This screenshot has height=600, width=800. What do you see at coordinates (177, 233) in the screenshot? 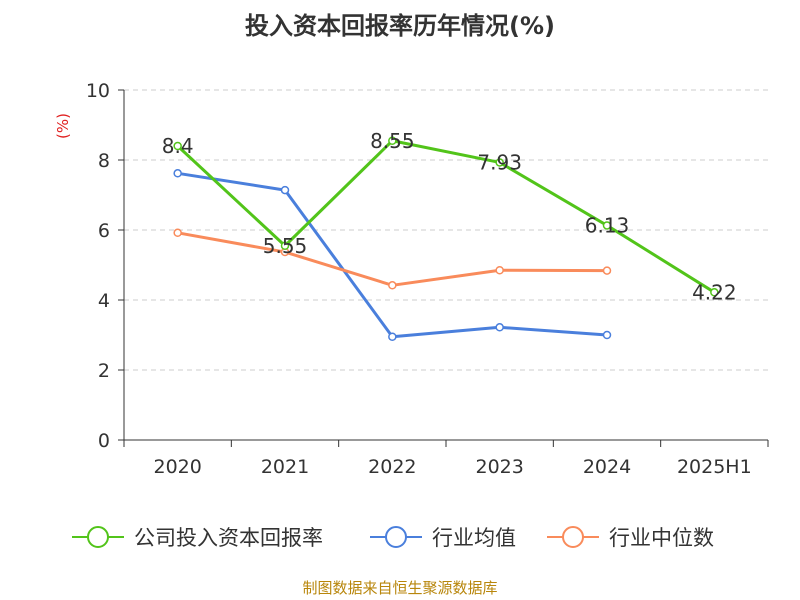
I see `data-point-2-2020` at bounding box center [177, 233].